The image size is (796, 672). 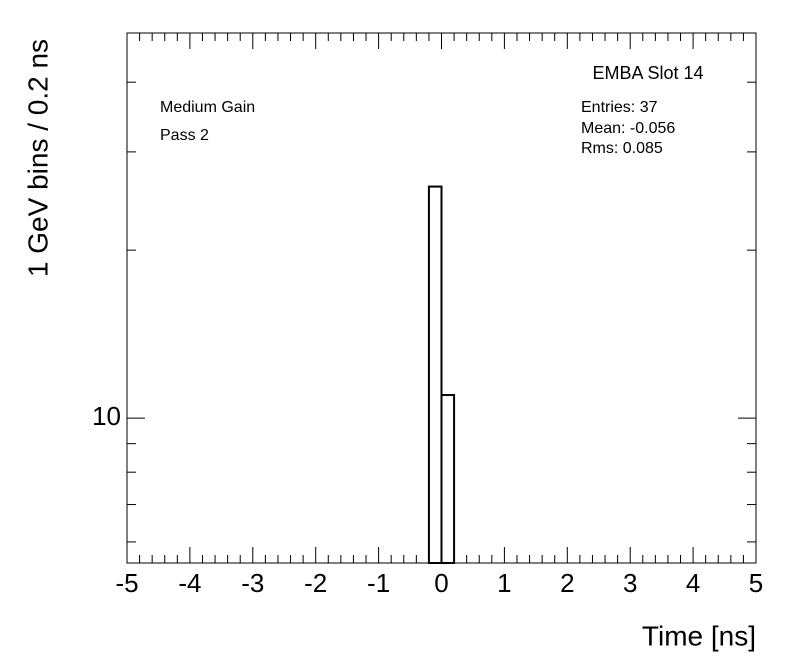 I want to click on annotation: Pass 2, so click(x=184, y=135).